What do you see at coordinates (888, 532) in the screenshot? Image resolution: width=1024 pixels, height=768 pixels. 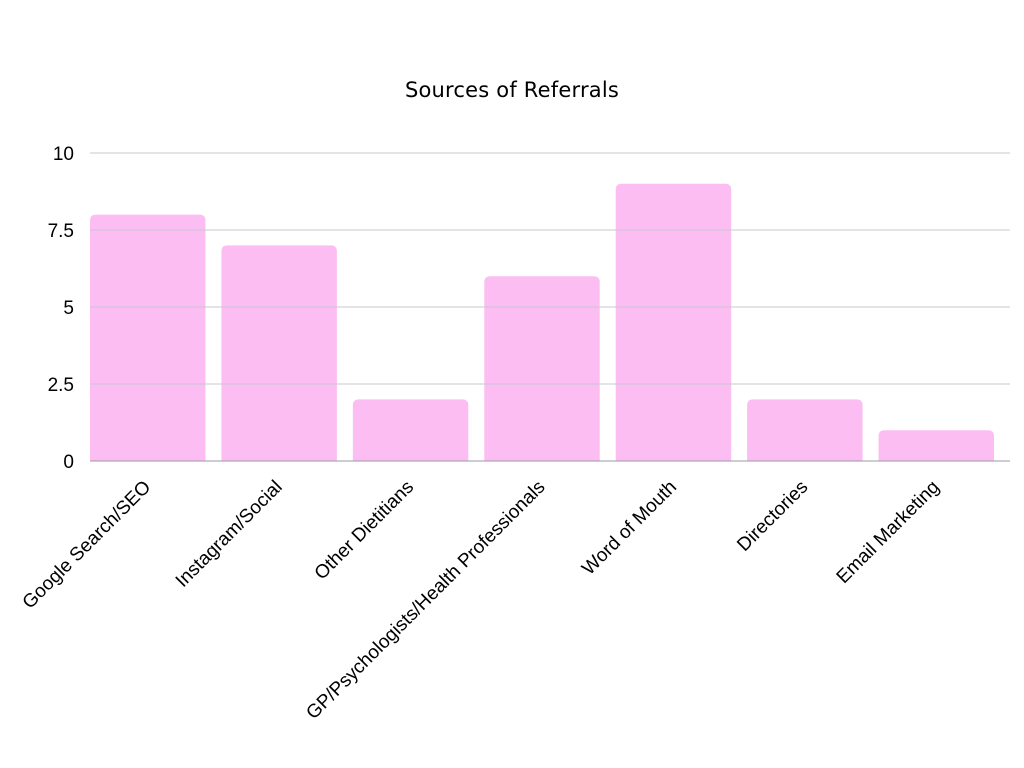 I see `x-tick-label: Email Marketing` at bounding box center [888, 532].